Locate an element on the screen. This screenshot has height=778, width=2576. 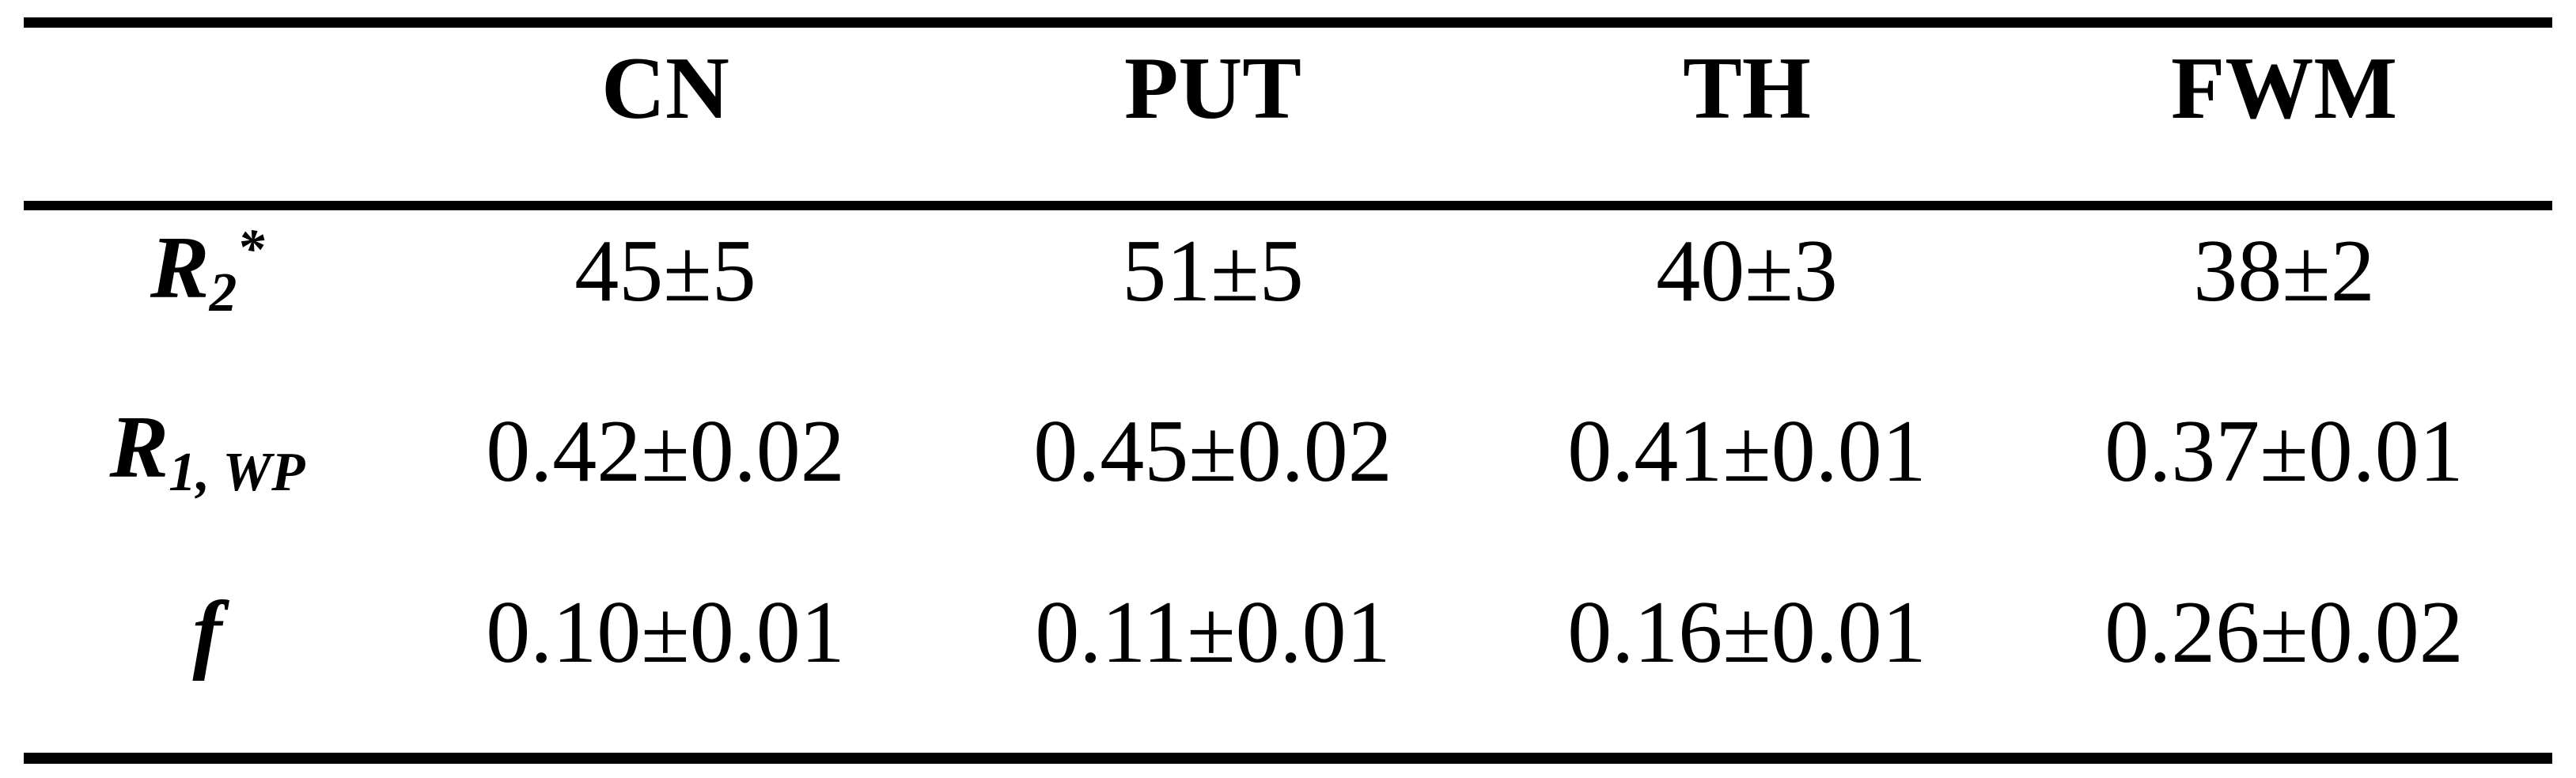
row-label: R1, WP is located at coordinates (207, 452).